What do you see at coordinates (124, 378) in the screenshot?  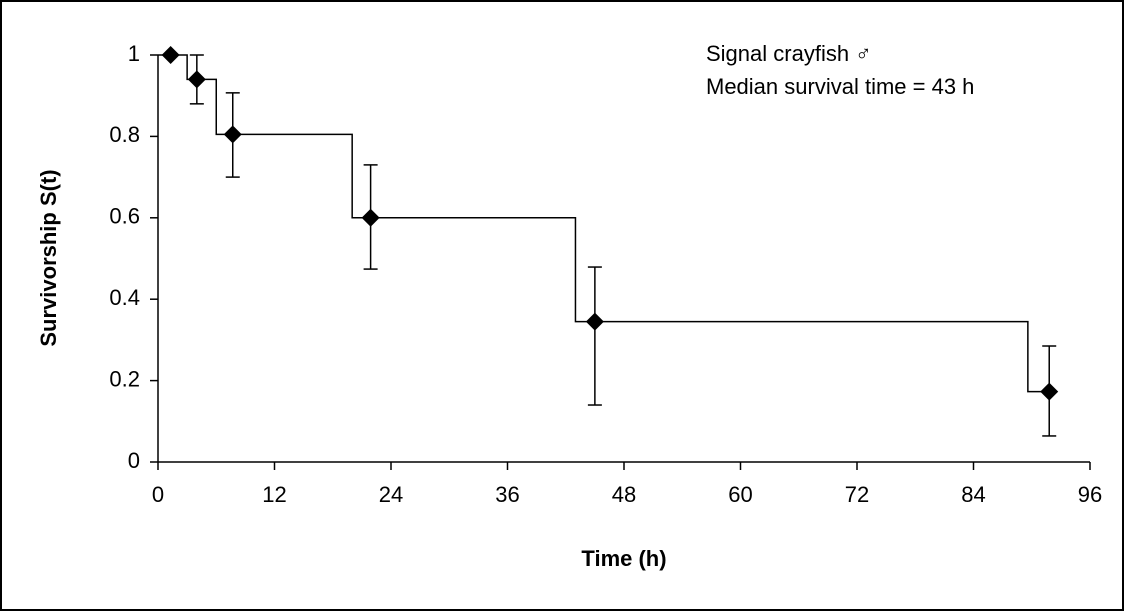 I see `y-tick-label: 0.2` at bounding box center [124, 378].